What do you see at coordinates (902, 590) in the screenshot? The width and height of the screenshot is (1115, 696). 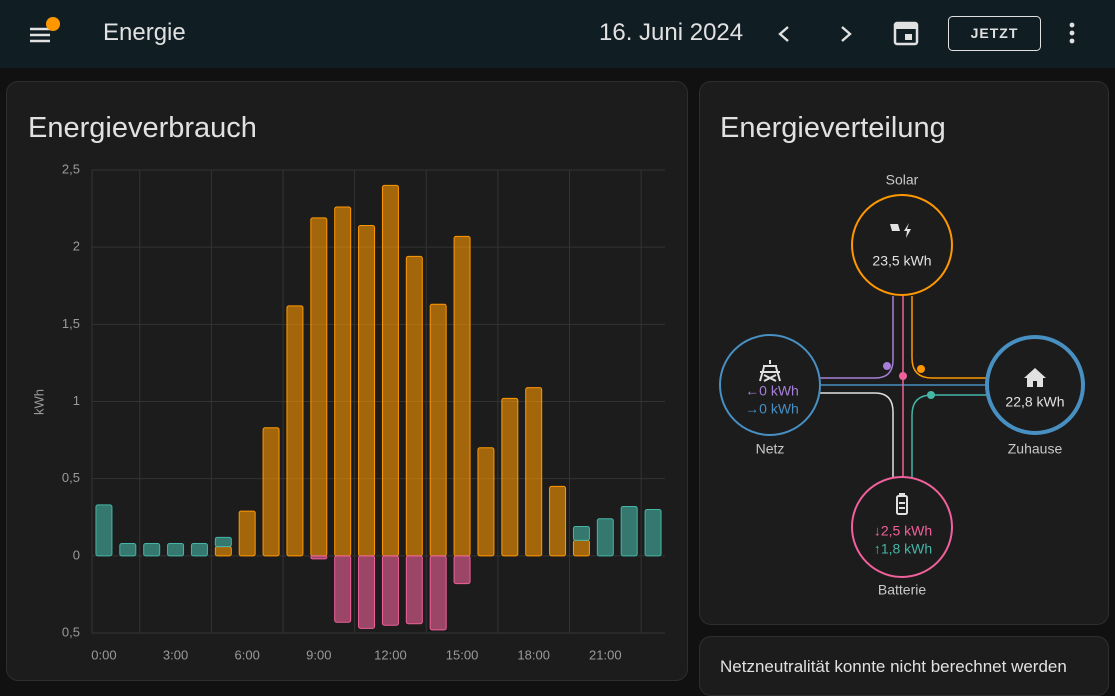 I see `node-label: Batterie` at bounding box center [902, 590].